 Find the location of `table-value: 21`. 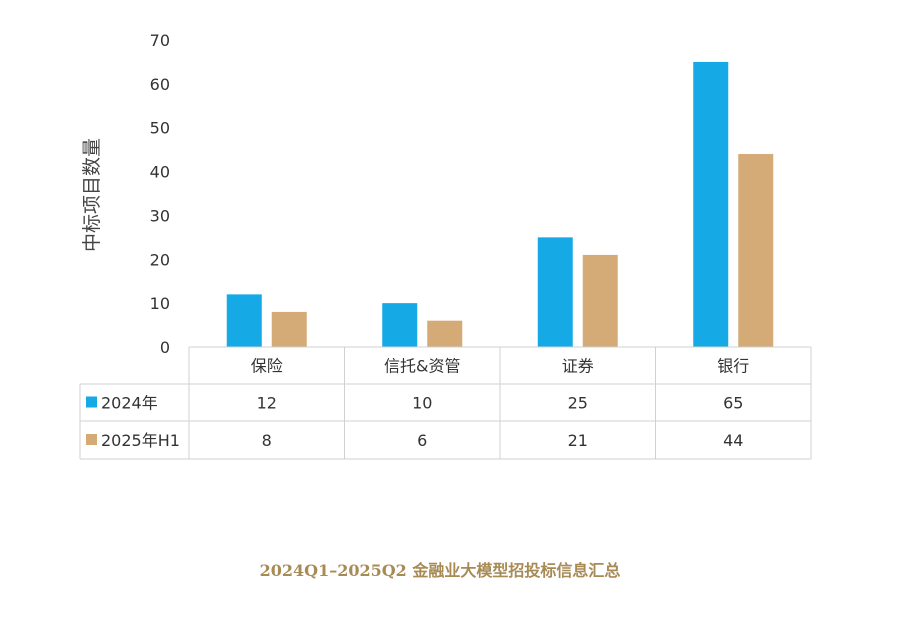

table-value: 21 is located at coordinates (578, 440).